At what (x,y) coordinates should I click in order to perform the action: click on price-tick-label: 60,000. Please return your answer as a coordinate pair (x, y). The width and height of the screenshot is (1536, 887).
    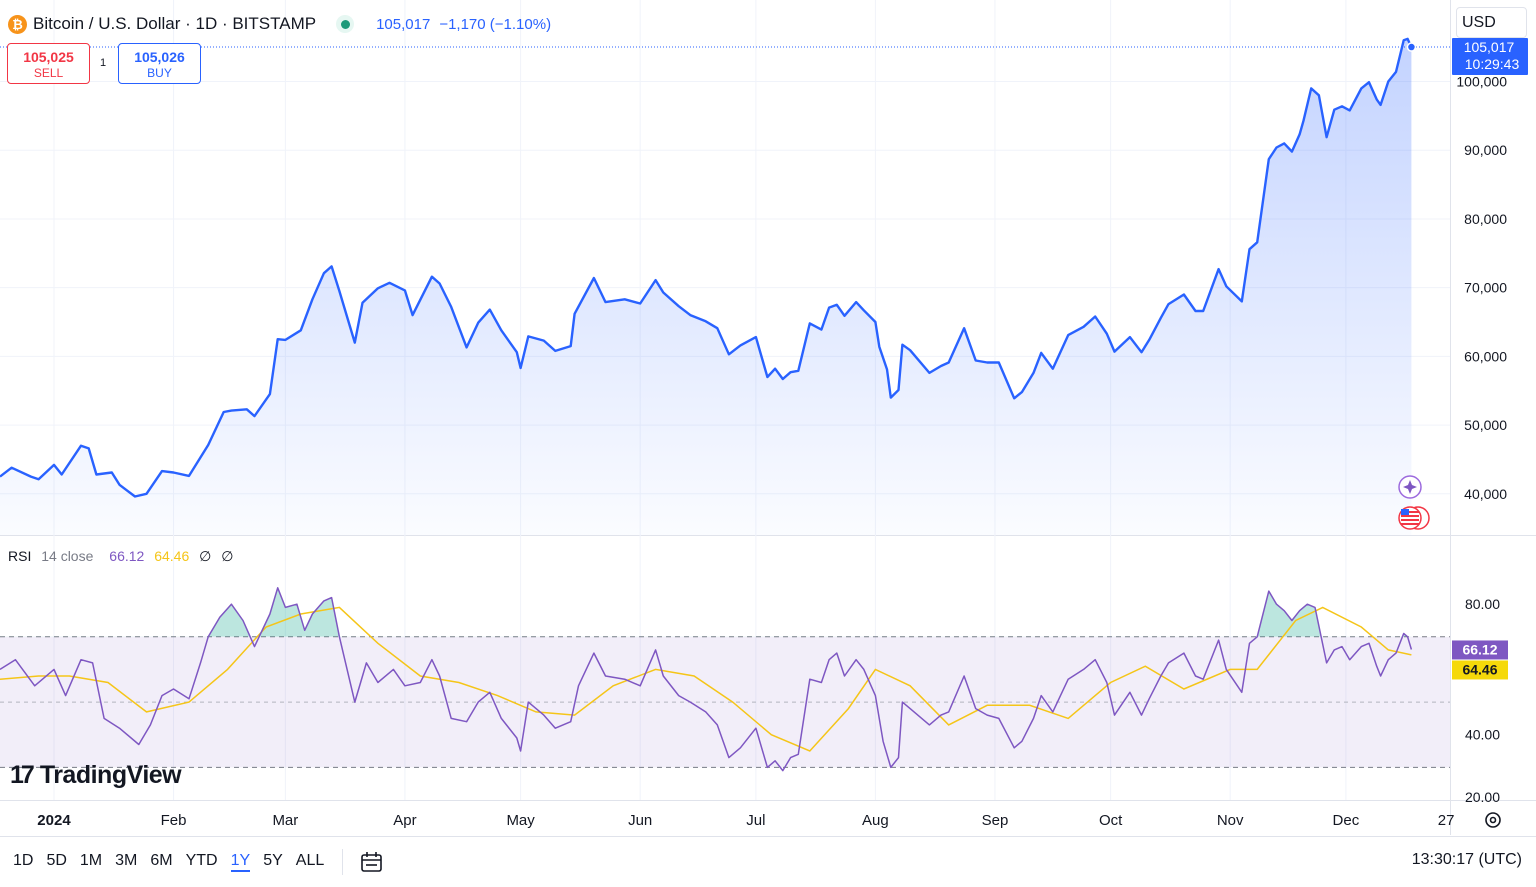
    Looking at the image, I should click on (1485, 356).